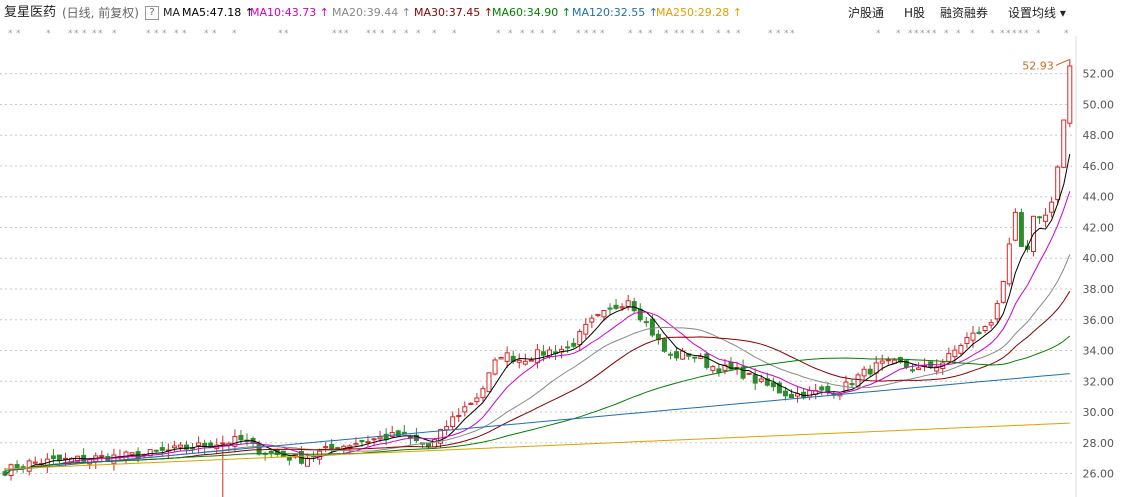  What do you see at coordinates (915, 13) in the screenshot?
I see `nav-h-share: H股` at bounding box center [915, 13].